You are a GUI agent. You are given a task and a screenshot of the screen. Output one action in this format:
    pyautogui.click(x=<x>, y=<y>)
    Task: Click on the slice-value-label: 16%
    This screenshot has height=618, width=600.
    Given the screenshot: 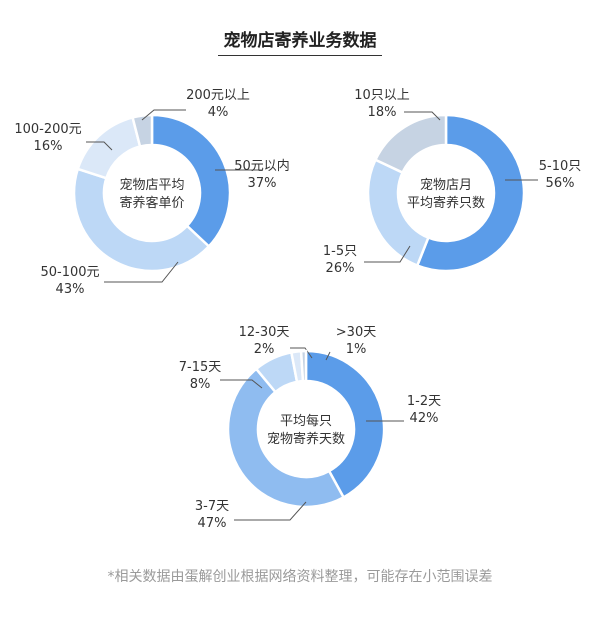 What is the action you would take?
    pyautogui.click(x=48, y=146)
    